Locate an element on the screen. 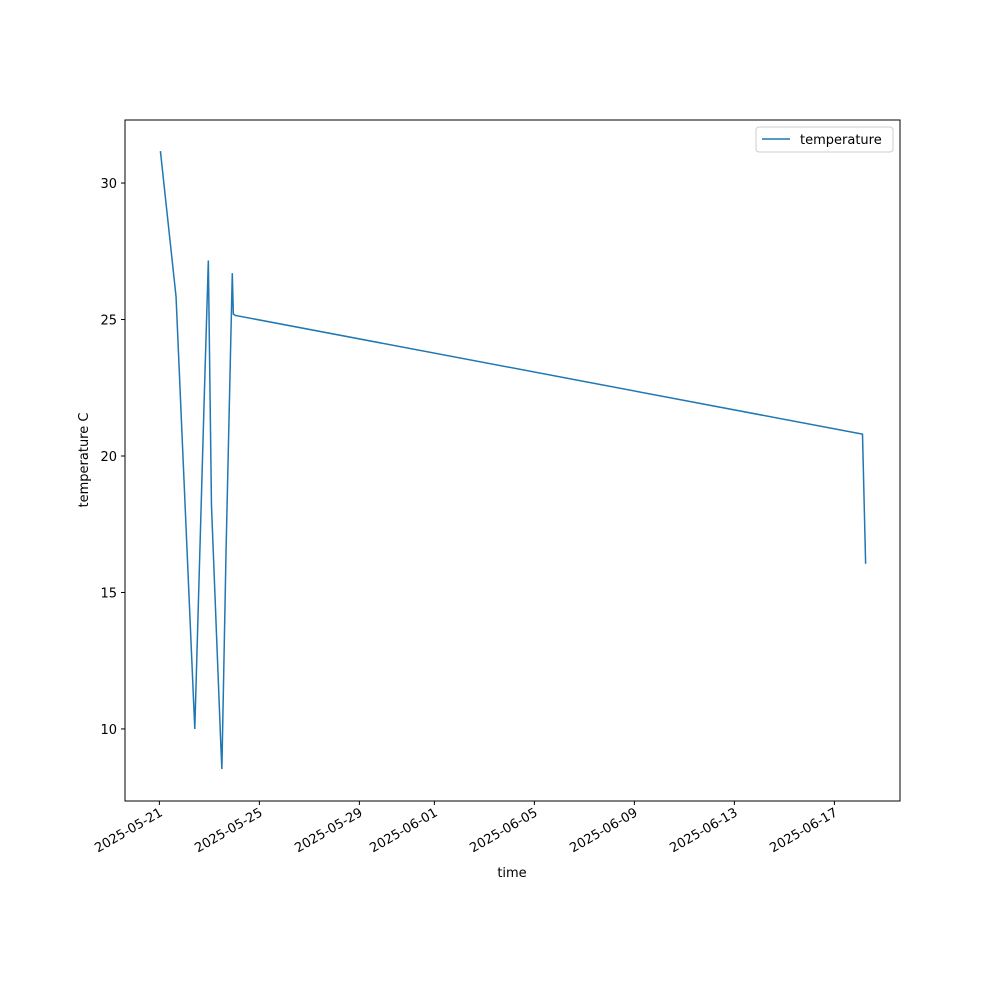 The width and height of the screenshot is (1000, 1004). y-tick-label: 30 is located at coordinates (108, 184).